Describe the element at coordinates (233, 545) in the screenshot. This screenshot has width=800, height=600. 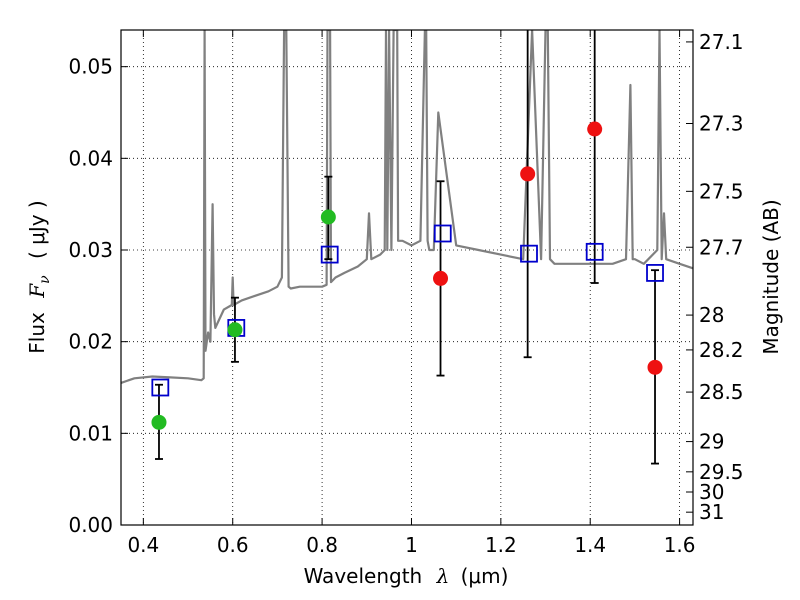
I see `x-tick-label: 0.6` at that location.